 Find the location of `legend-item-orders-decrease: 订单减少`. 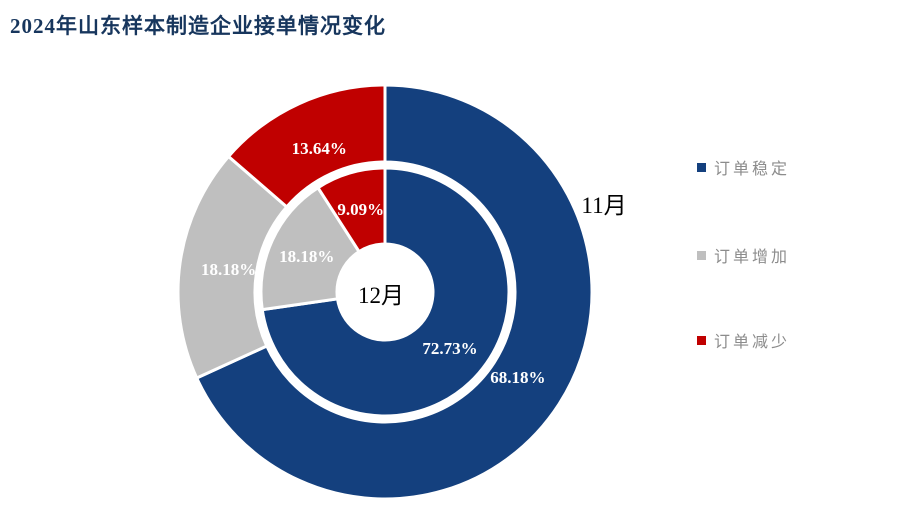

legend-item-orders-decrease: 订单减少 is located at coordinates (743, 340).